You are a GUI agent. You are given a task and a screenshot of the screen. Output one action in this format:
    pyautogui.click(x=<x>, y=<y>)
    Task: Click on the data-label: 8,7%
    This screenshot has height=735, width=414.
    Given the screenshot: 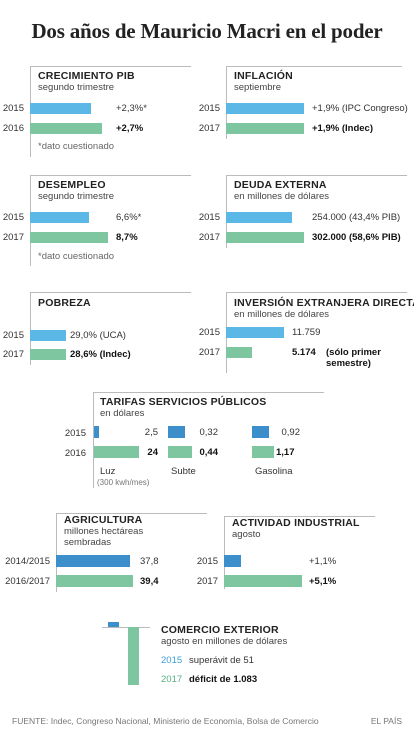 What is the action you would take?
    pyautogui.click(x=127, y=237)
    